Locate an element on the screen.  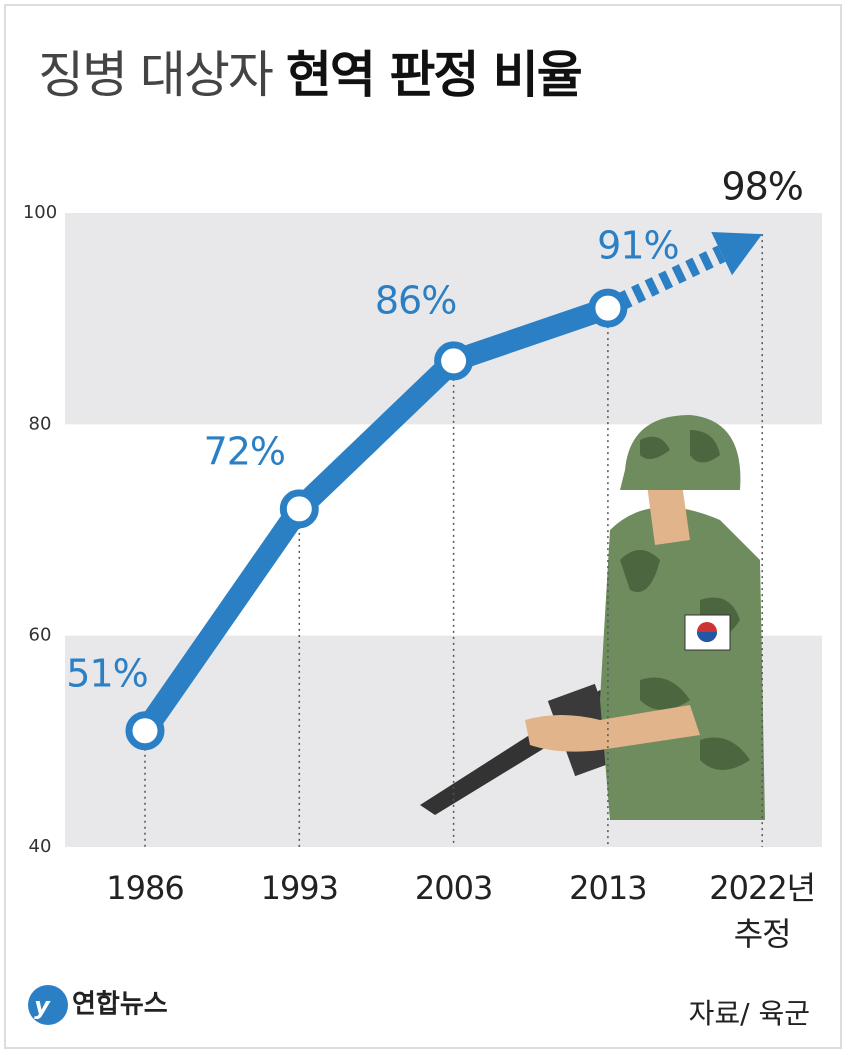
projection-arrowhead is located at coordinates (737, 253).